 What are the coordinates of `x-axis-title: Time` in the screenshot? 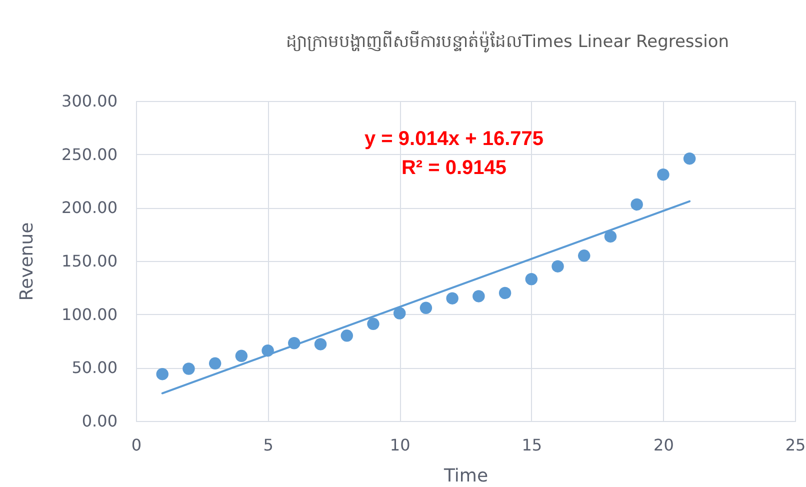 It's located at (465, 476).